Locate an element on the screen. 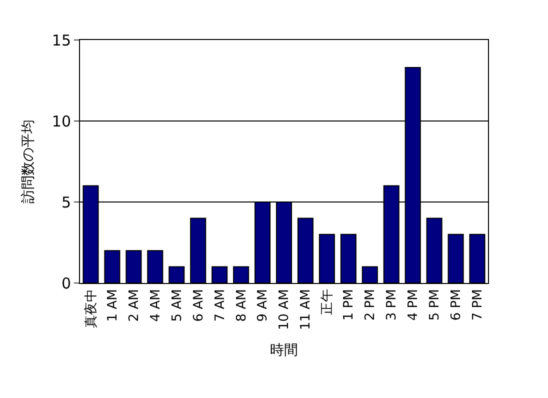 This screenshot has height=398, width=548. x-tick-label: 11 AM is located at coordinates (306, 309).